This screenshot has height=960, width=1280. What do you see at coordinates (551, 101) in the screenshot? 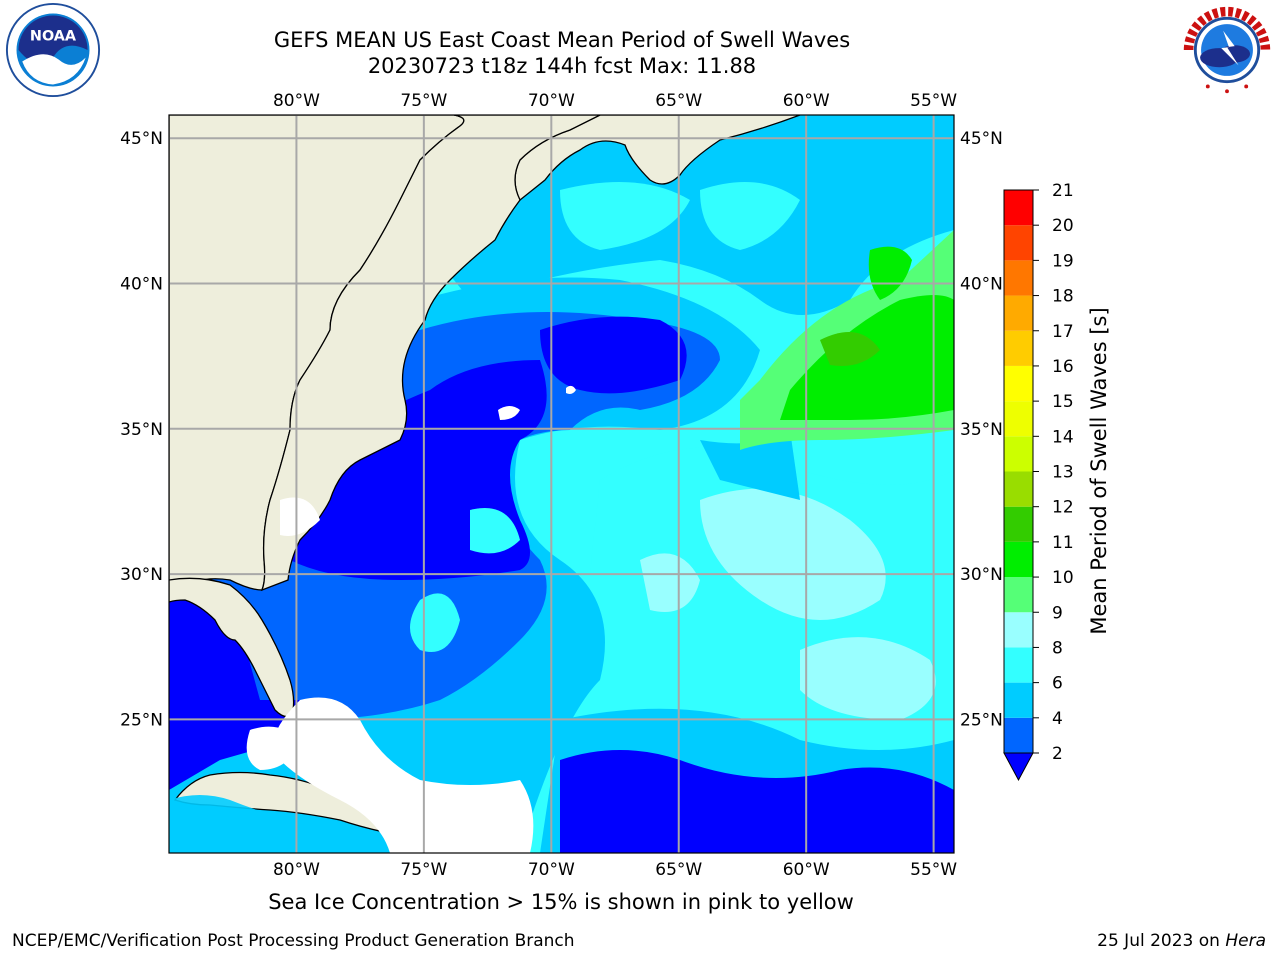
I see `lon-tick-label-top: 70°W` at bounding box center [551, 101].